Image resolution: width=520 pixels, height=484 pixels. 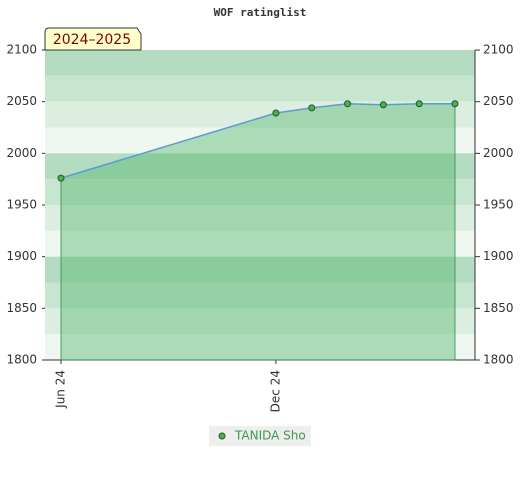 What do you see at coordinates (498, 101) in the screenshot?
I see `y2-tick-label: 2050` at bounding box center [498, 101].